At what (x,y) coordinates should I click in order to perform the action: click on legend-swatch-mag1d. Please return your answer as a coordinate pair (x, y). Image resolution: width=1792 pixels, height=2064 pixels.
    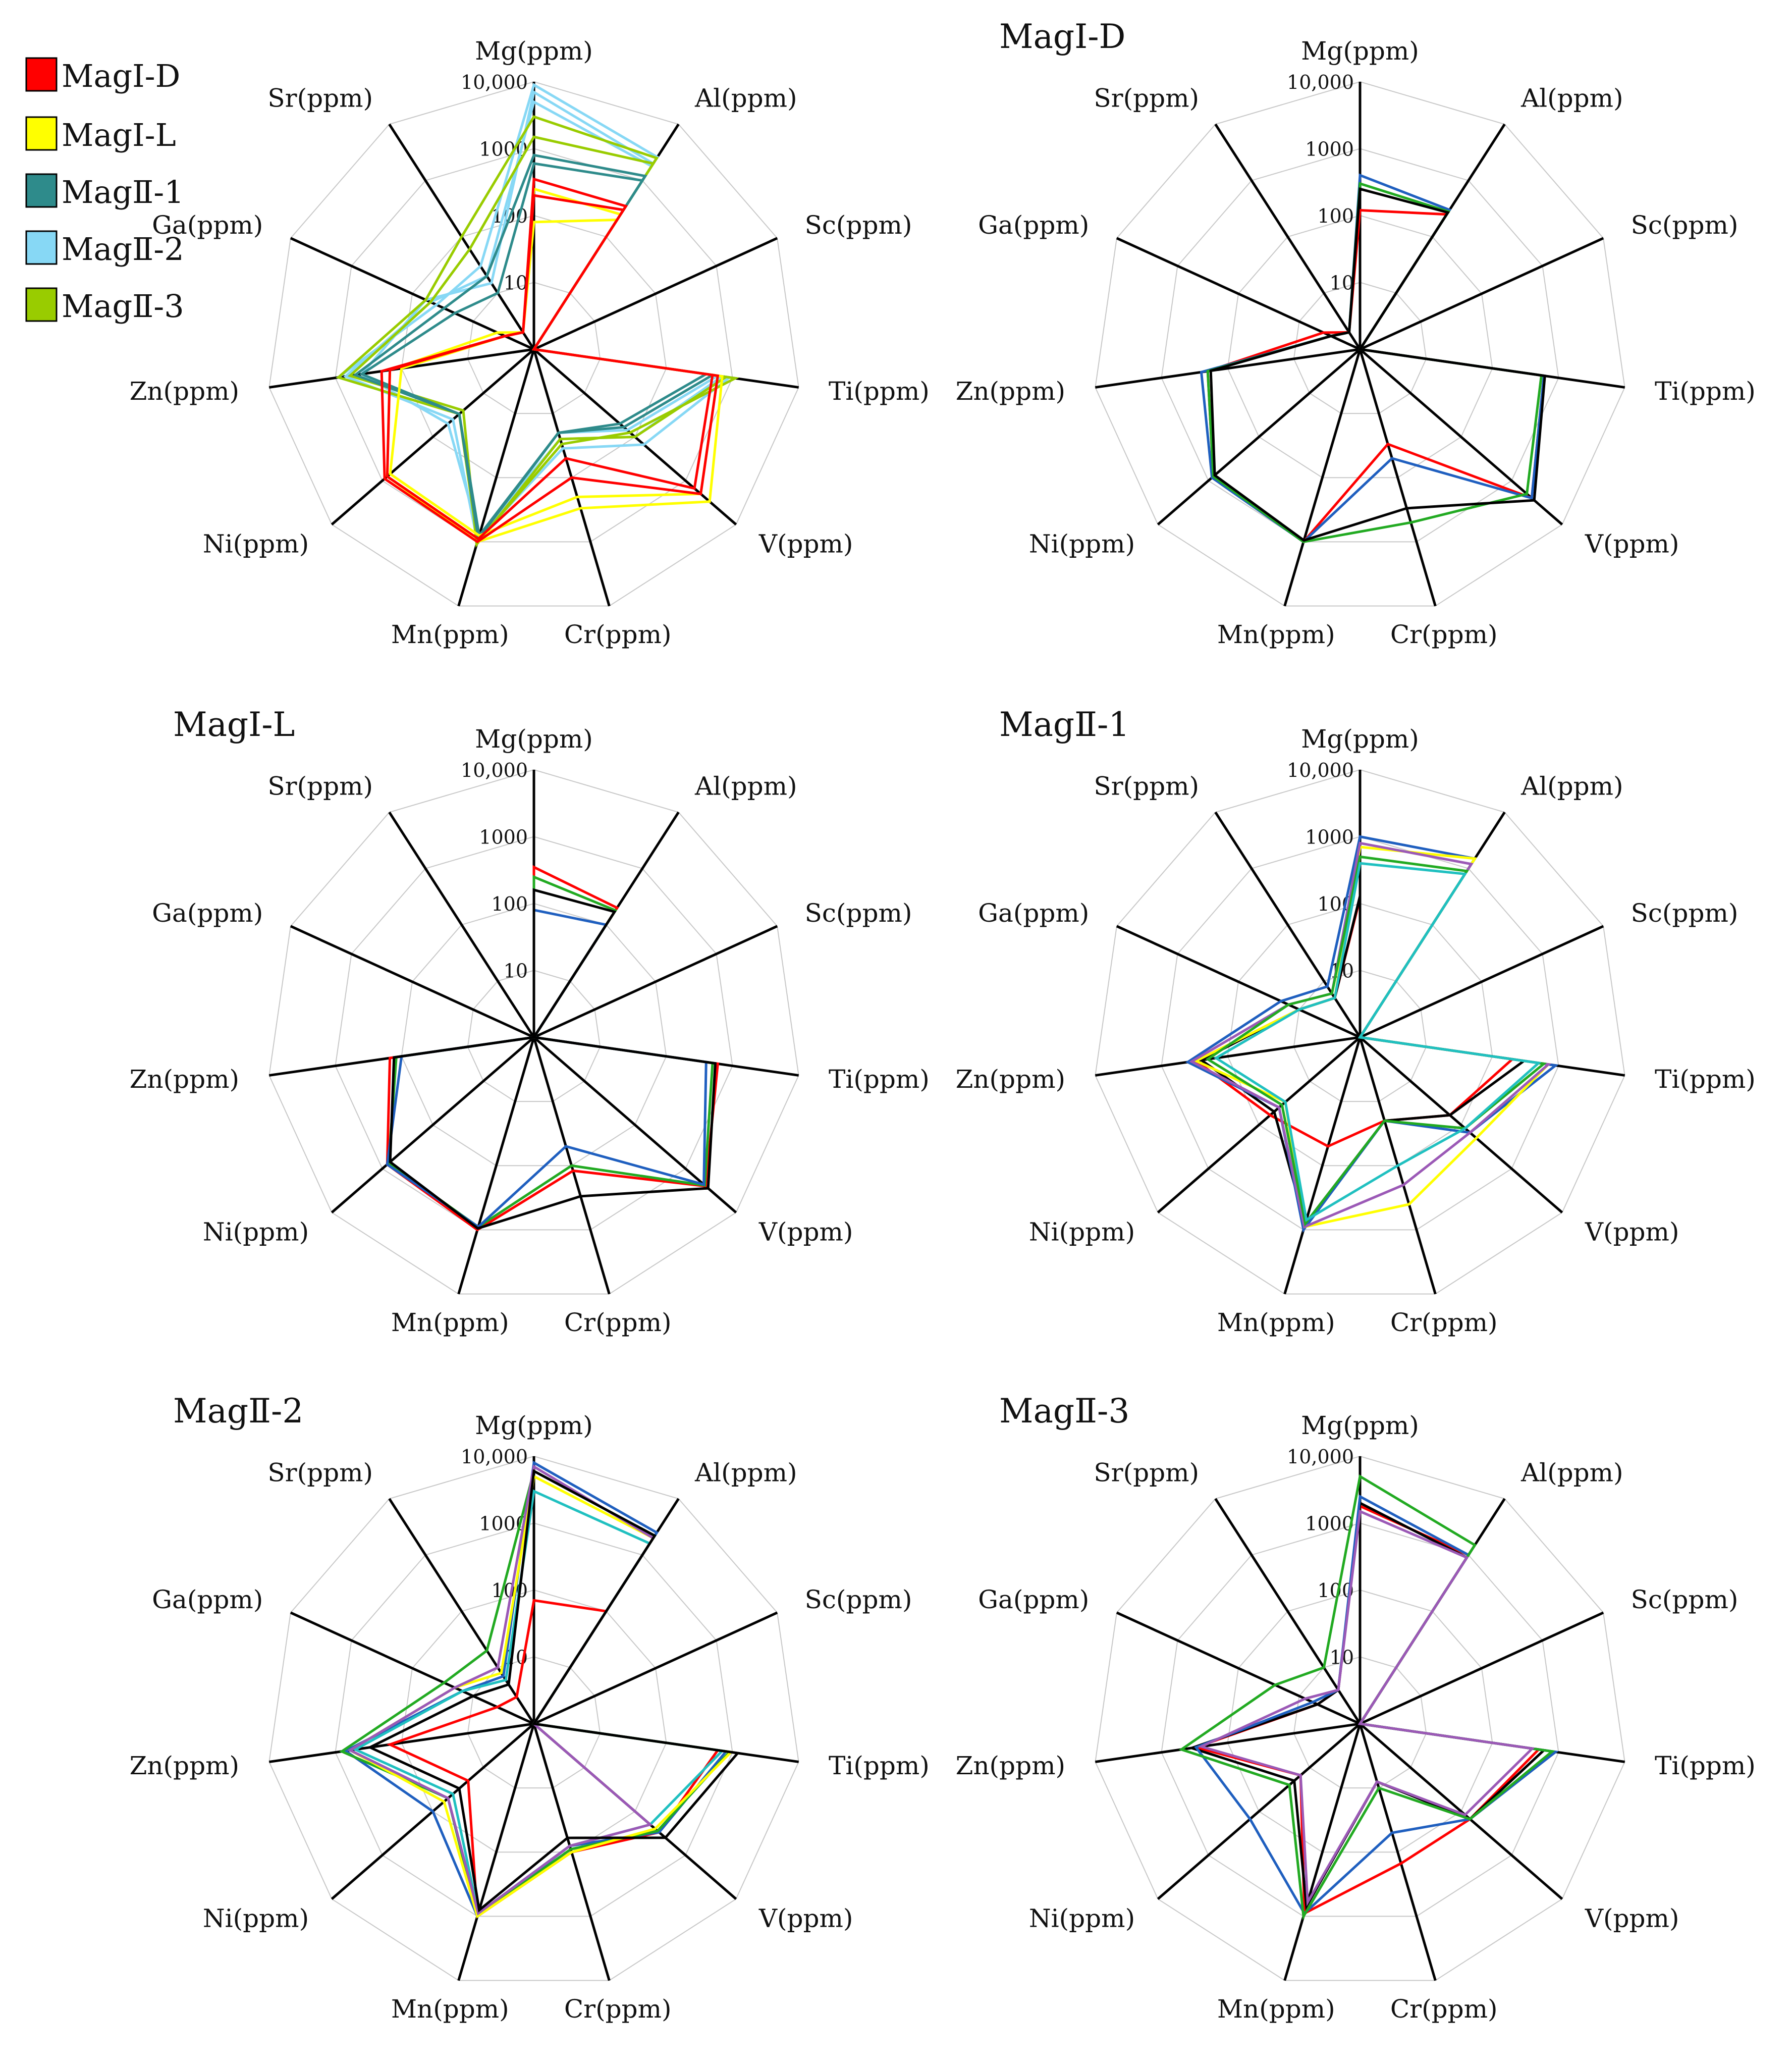
    Looking at the image, I should click on (41, 74).